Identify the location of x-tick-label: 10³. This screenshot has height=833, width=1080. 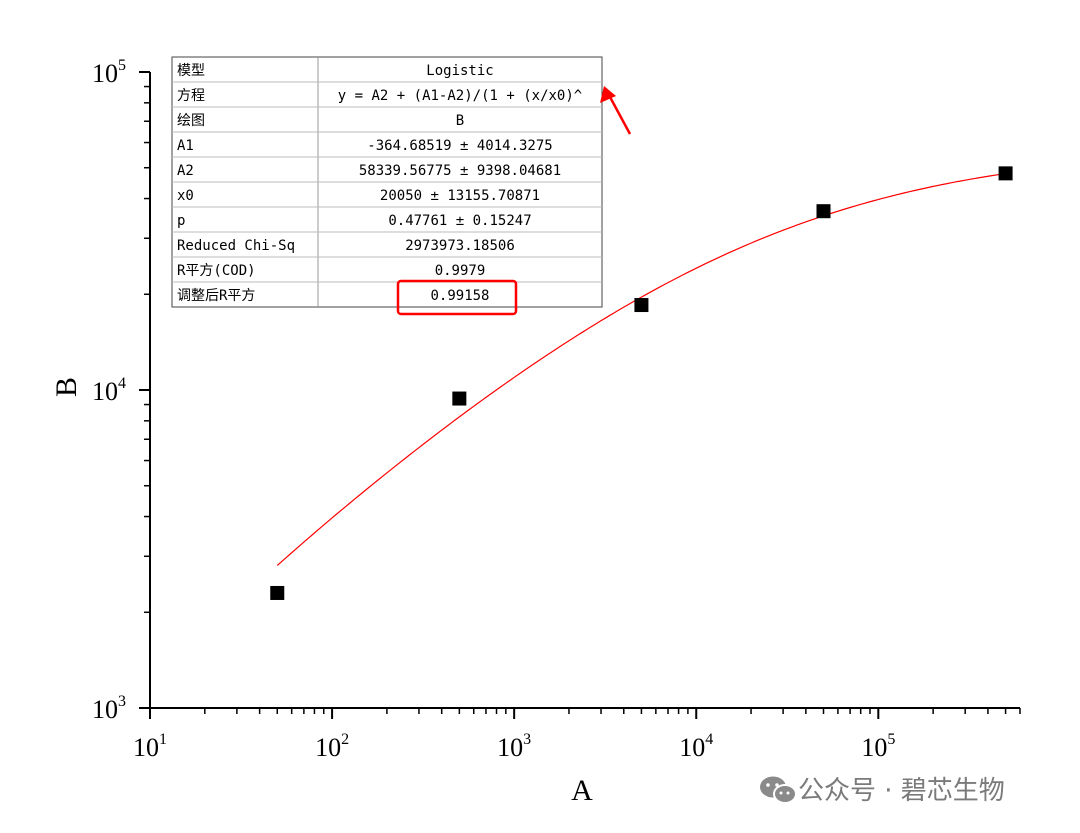
(514, 746).